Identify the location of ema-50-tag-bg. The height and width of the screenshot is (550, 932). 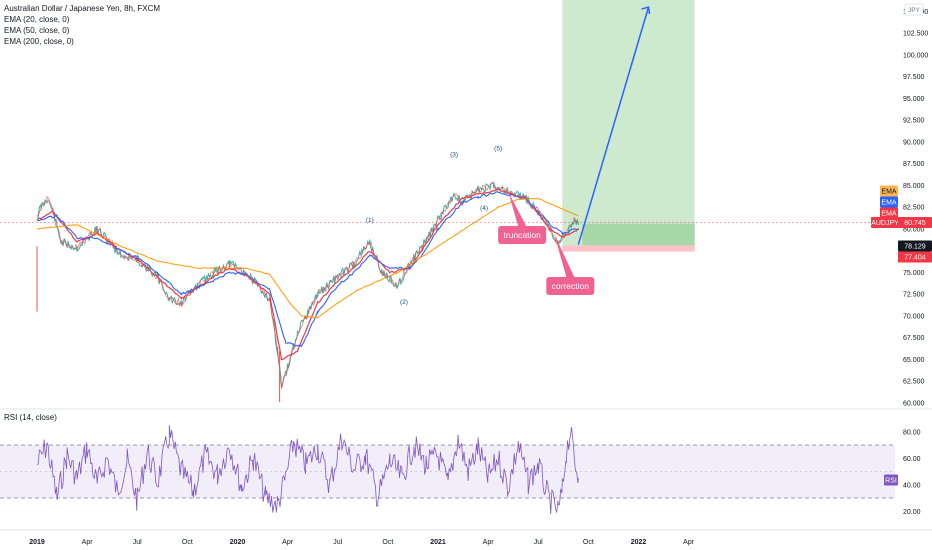
(889, 202).